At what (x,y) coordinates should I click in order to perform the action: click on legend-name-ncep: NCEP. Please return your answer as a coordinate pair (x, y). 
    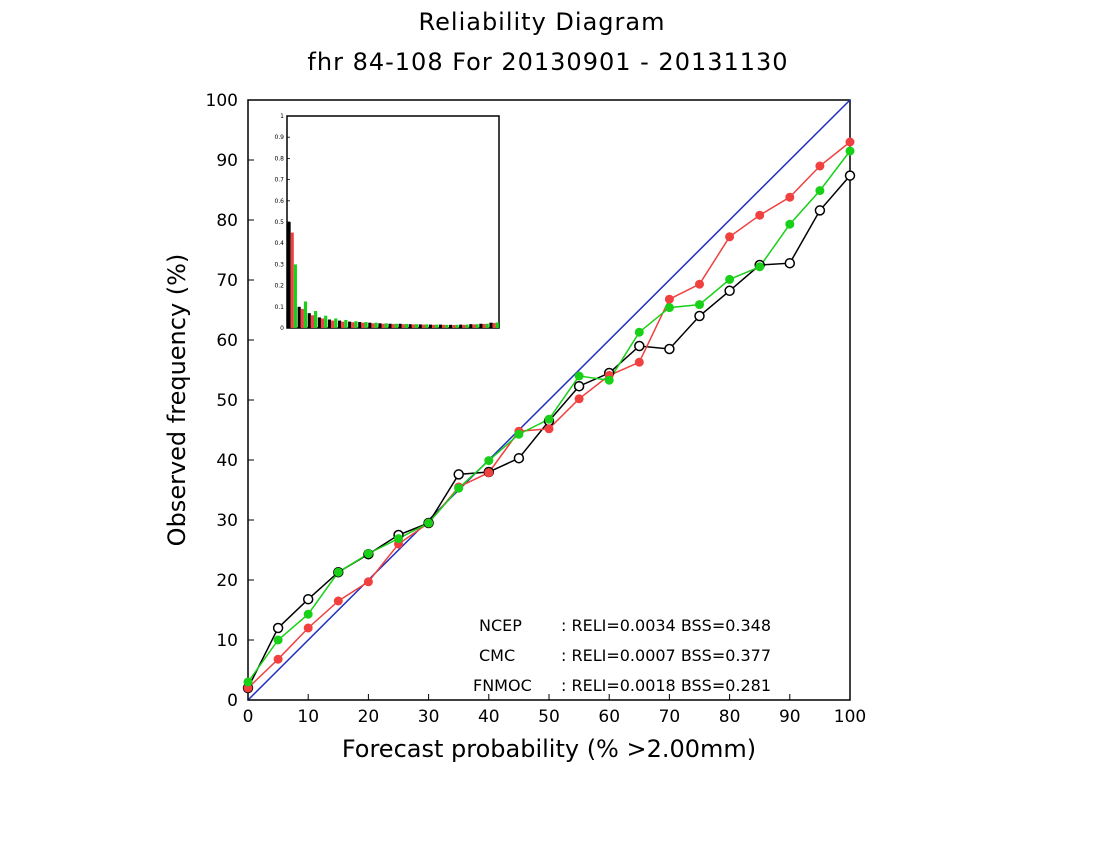
    Looking at the image, I should click on (500, 625).